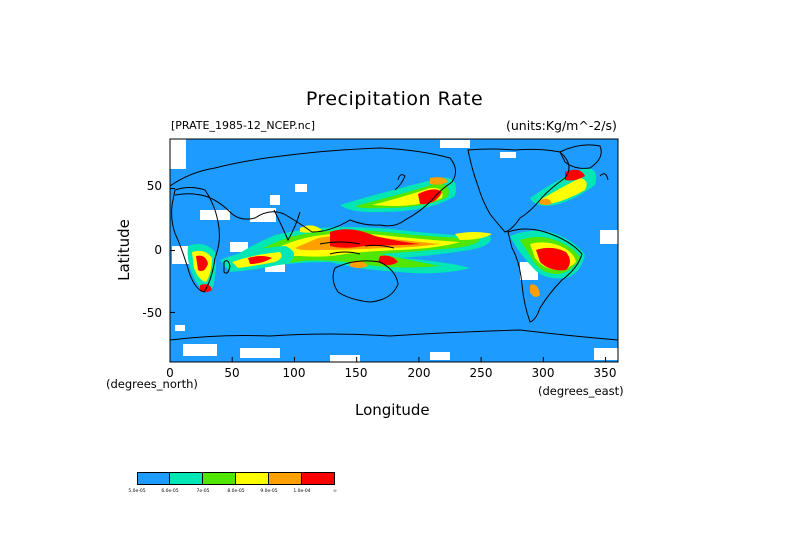 The image size is (789, 558). What do you see at coordinates (356, 373) in the screenshot?
I see `x-tick-label: 150` at bounding box center [356, 373].